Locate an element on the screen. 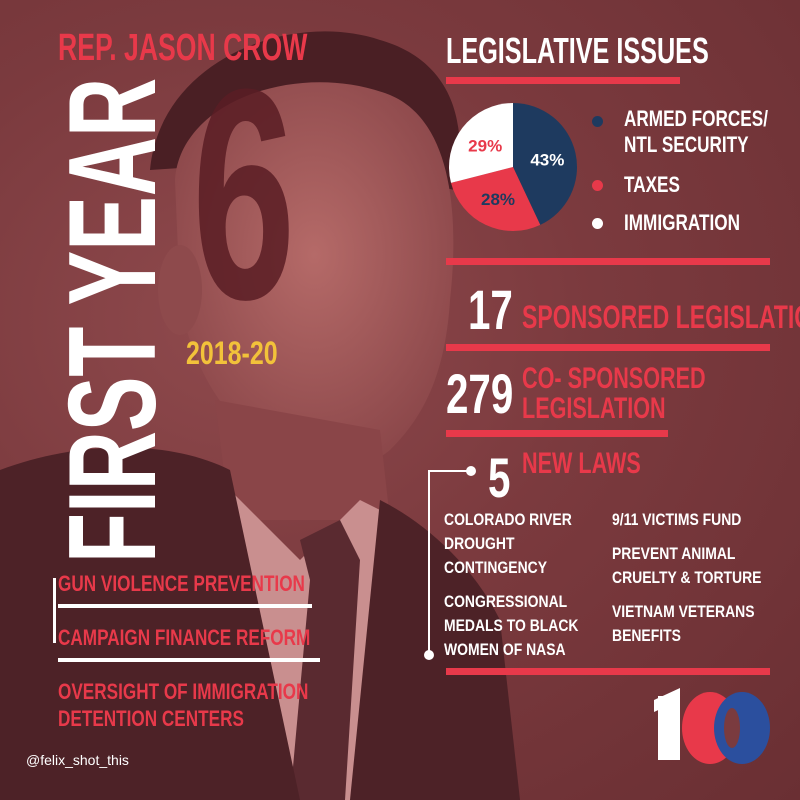 Image resolution: width=800 pixels, height=800 pixels. left-divider-line is located at coordinates (54, 610).